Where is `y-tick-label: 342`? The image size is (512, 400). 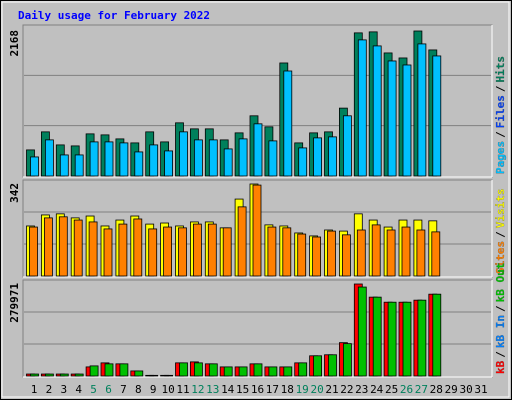
y-tick-label: 342 is located at coordinates (14, 193).